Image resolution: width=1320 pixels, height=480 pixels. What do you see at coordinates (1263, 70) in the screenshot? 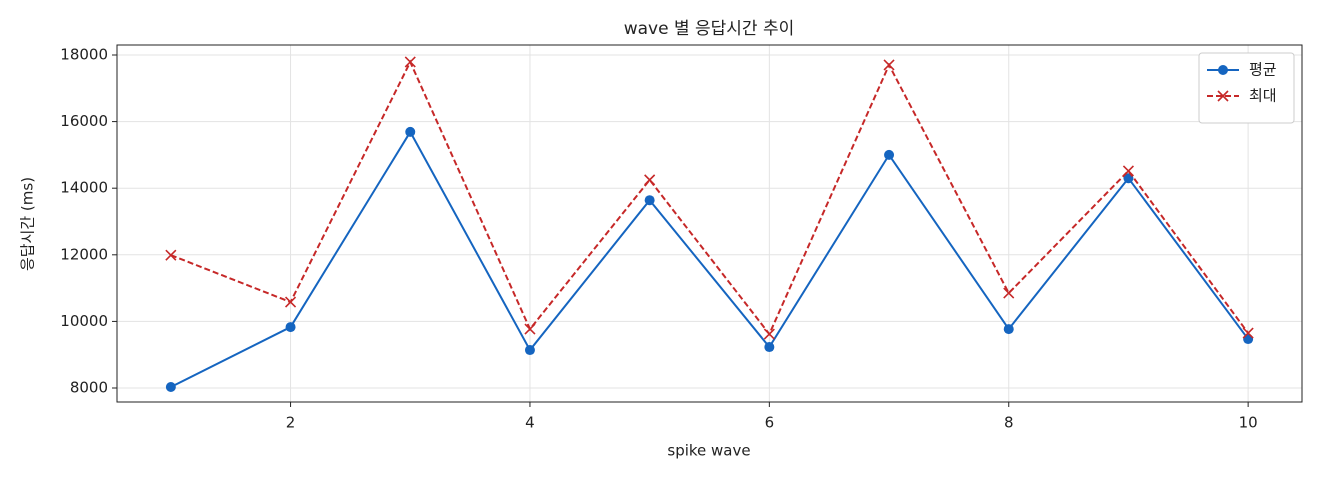
I see `legend-label: 평균` at bounding box center [1263, 70].